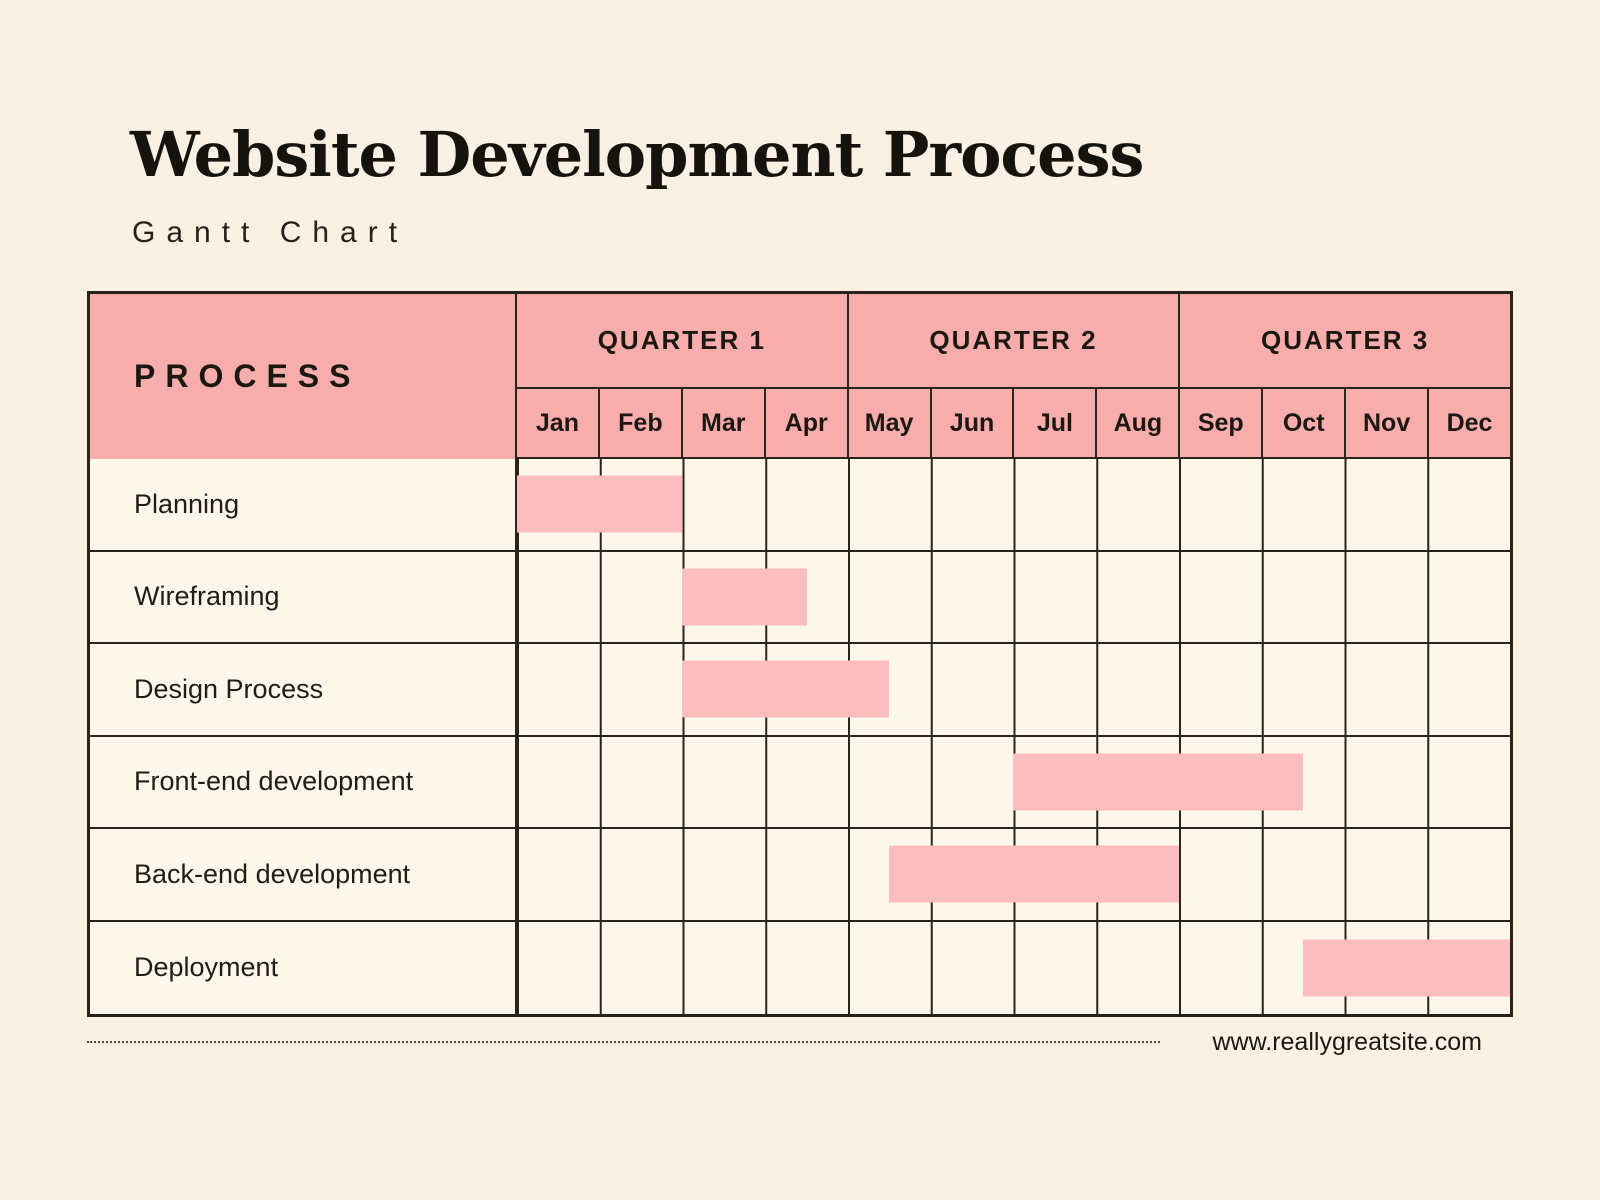 The width and height of the screenshot is (1600, 1200). I want to click on row-label-front-end-development: Front-end development, so click(302, 783).